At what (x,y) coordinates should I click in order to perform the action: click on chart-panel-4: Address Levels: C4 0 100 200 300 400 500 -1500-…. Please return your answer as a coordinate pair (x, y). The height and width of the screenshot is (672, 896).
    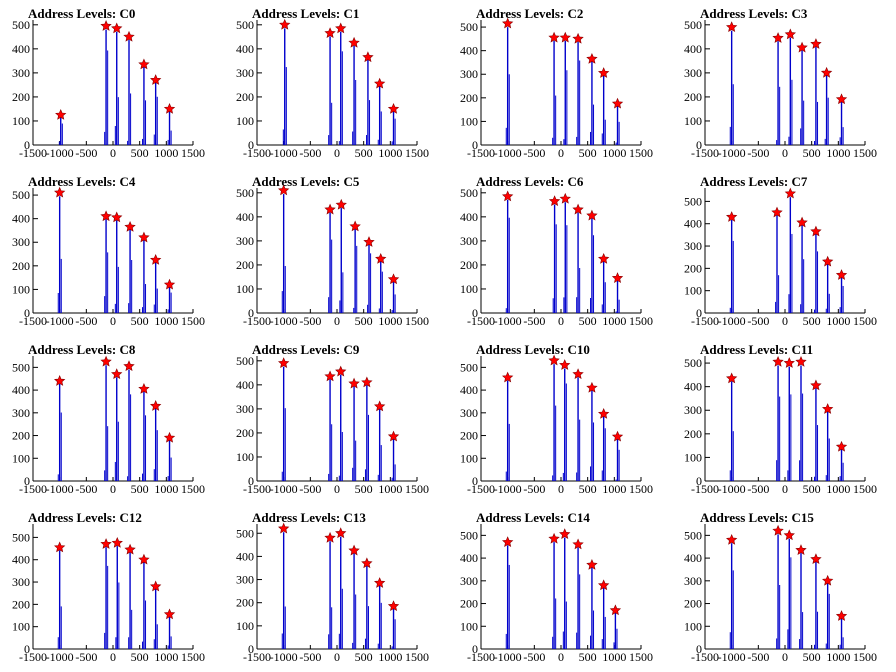
    Looking at the image, I should click on (112, 252).